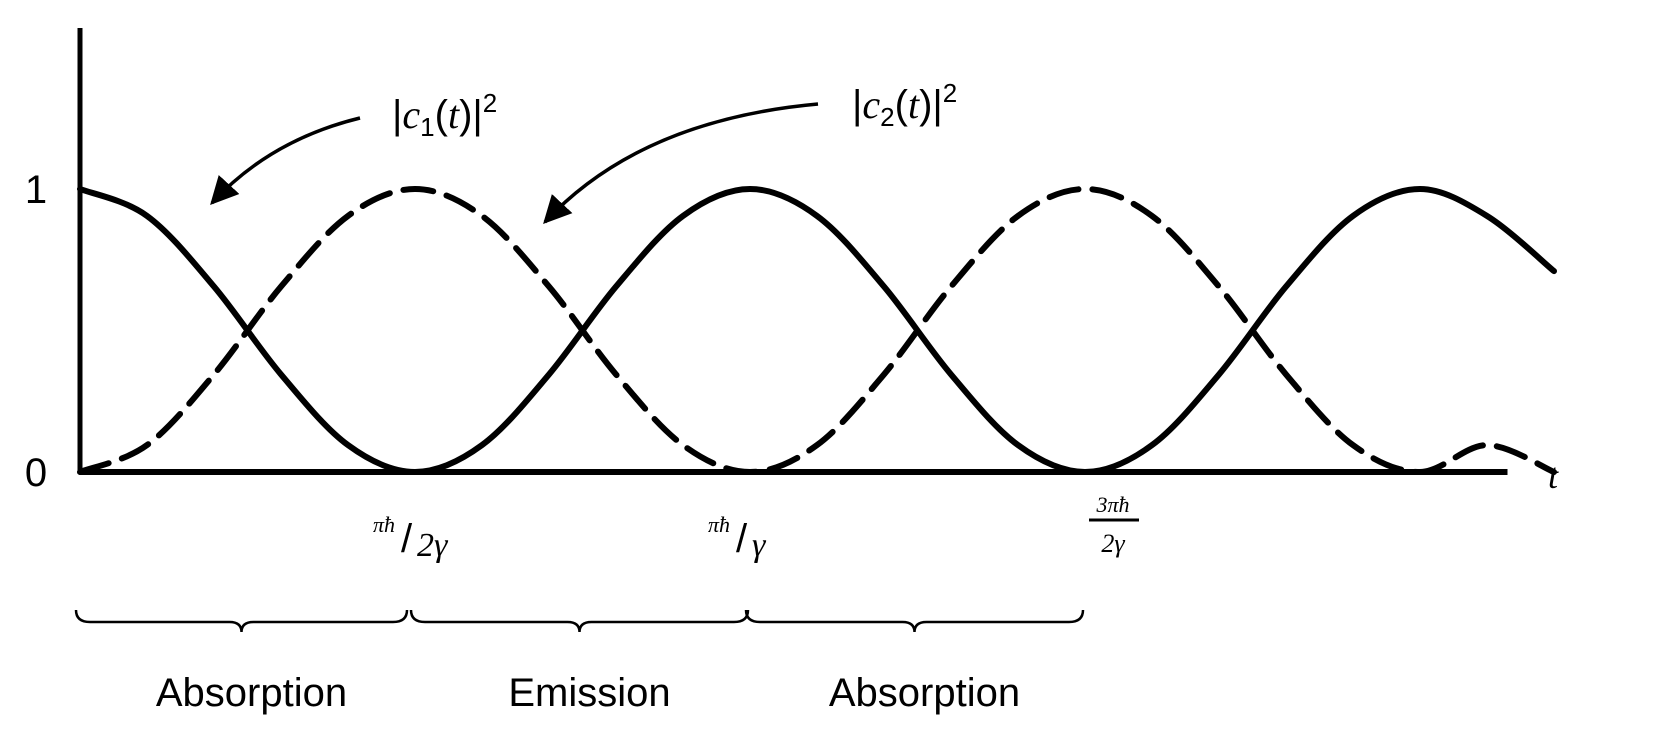  What do you see at coordinates (36, 190) in the screenshot?
I see `y-tick-label: 1` at bounding box center [36, 190].